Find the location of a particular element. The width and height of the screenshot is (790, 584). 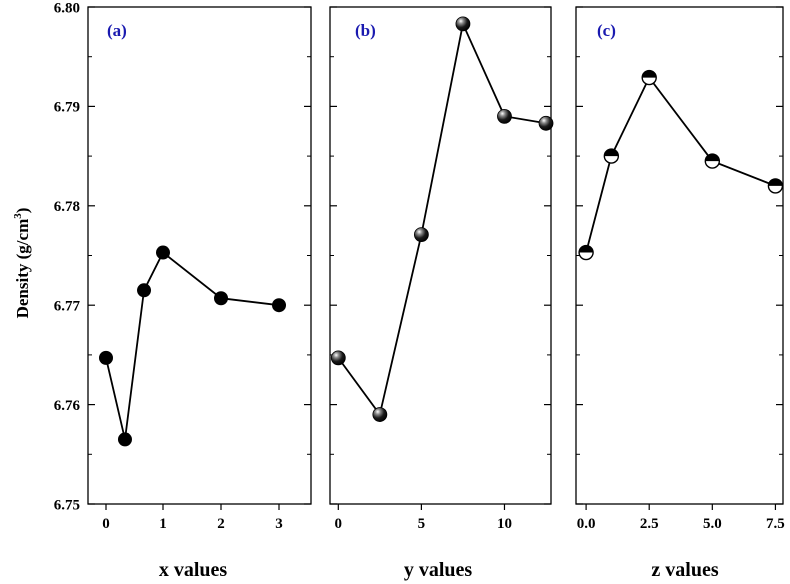

y-axis-title-text: Density (g/cm is located at coordinates (22, 269).